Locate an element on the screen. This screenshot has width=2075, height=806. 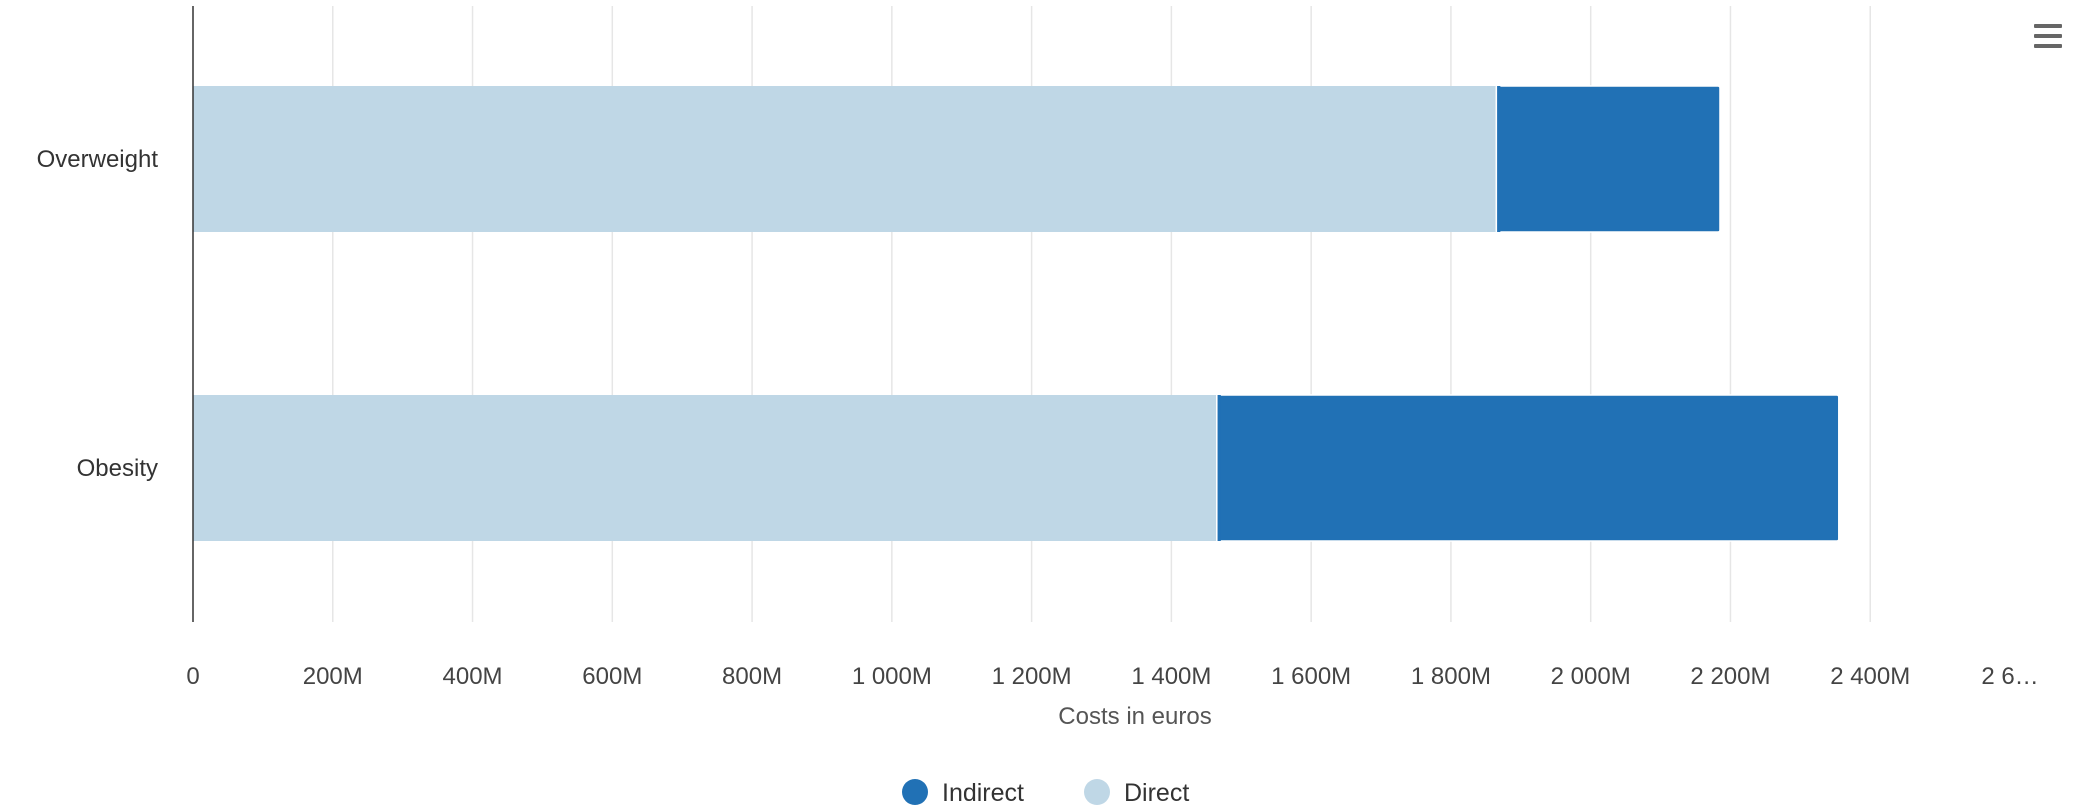
x-tick-label: 2 400M is located at coordinates (1870, 676).